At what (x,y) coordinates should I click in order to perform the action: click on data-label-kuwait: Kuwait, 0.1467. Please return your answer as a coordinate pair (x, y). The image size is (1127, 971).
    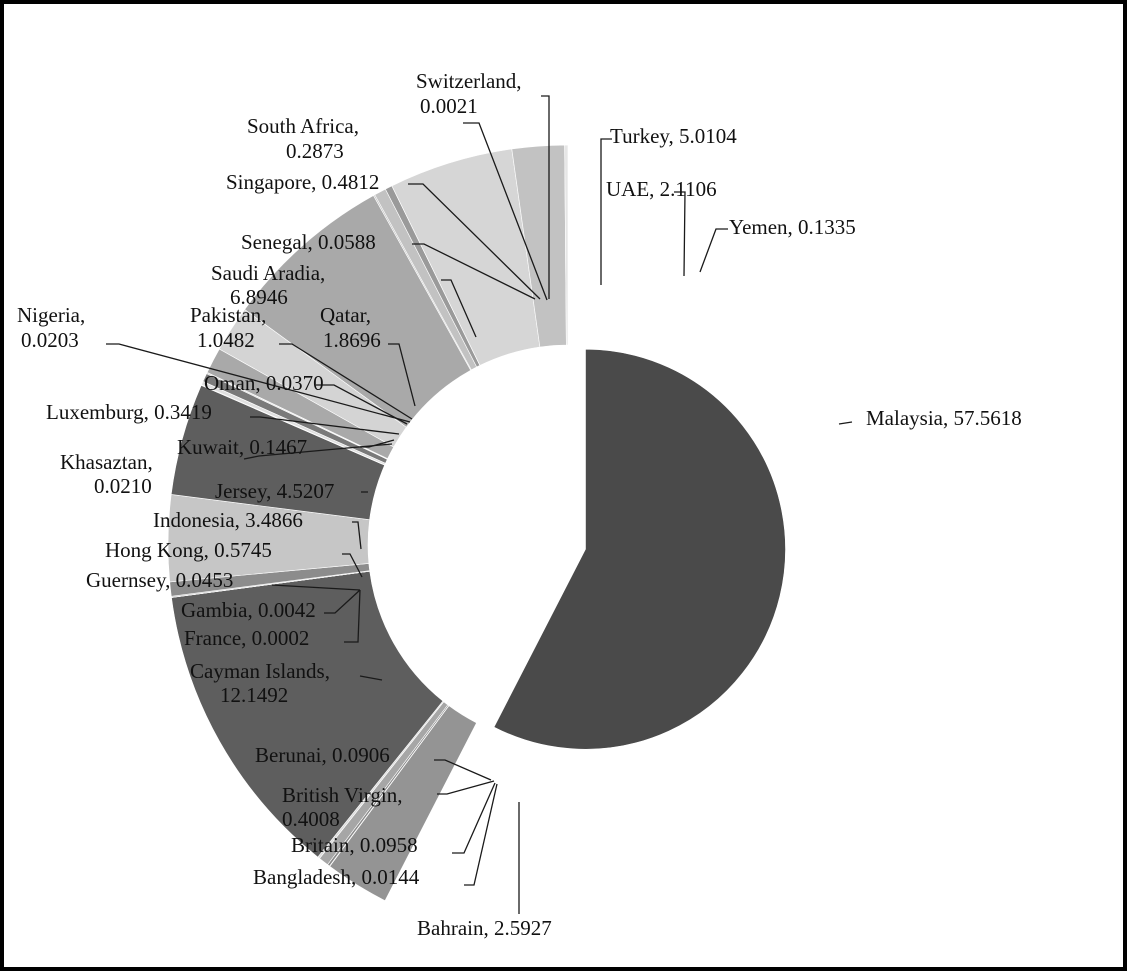
    Looking at the image, I should click on (242, 447).